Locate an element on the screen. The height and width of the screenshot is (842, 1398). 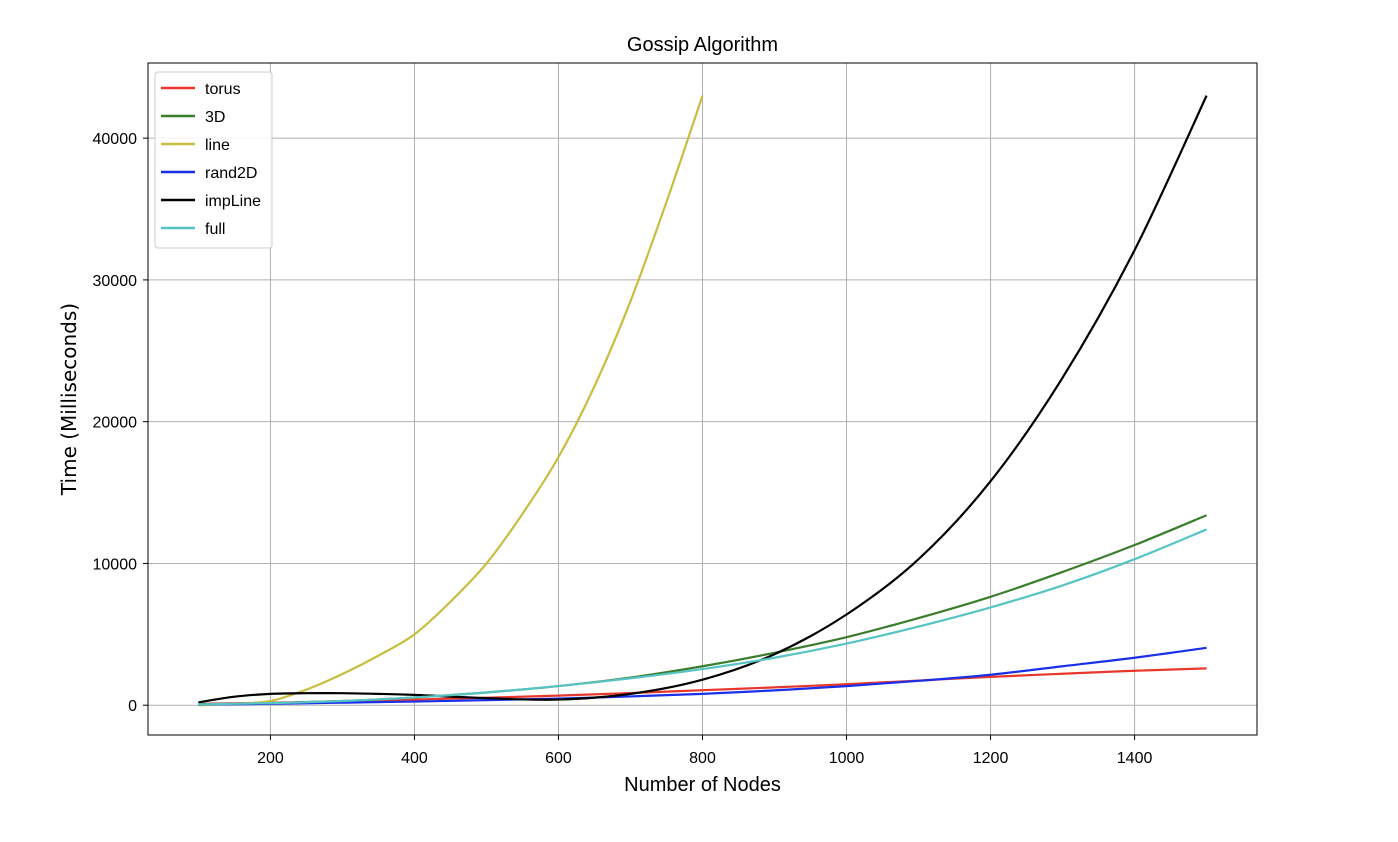
x-tick-label: 200 is located at coordinates (270, 758).